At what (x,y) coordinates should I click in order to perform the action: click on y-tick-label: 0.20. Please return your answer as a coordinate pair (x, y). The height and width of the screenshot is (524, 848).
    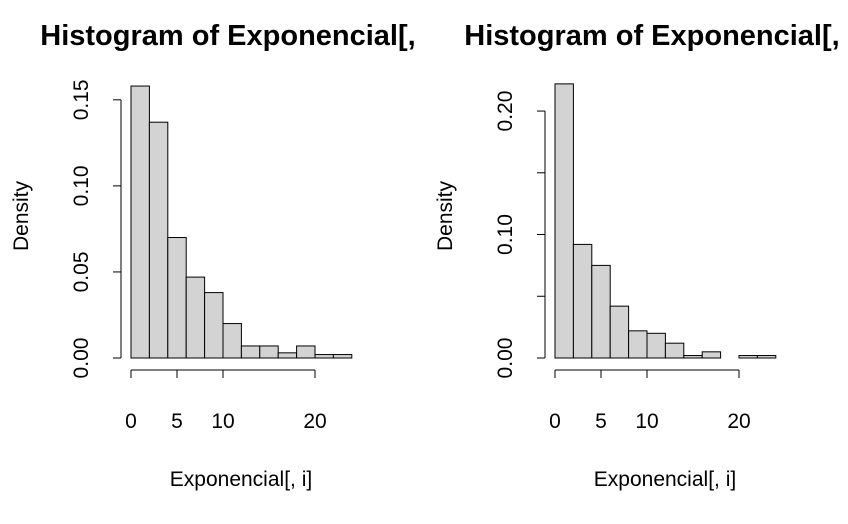
    Looking at the image, I should click on (505, 111).